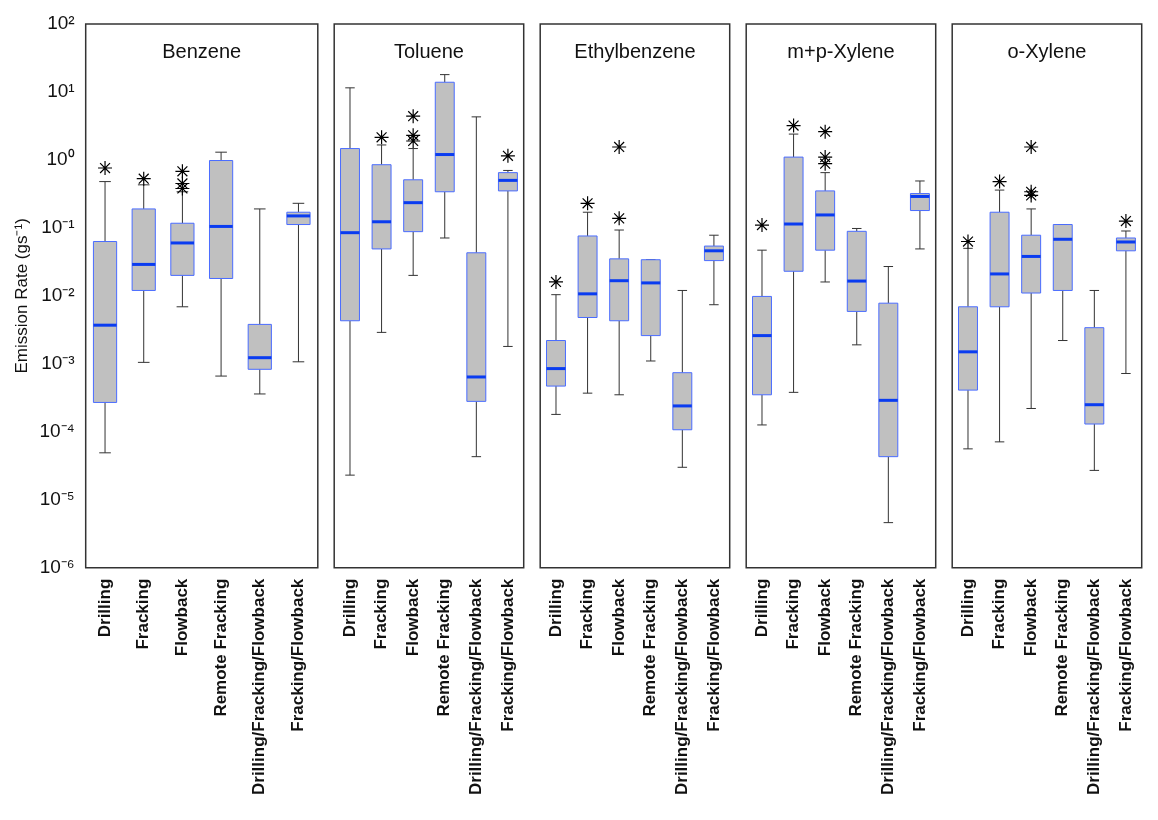 The image size is (1158, 820). I want to click on y-tick-label: 10¹, so click(61, 91).